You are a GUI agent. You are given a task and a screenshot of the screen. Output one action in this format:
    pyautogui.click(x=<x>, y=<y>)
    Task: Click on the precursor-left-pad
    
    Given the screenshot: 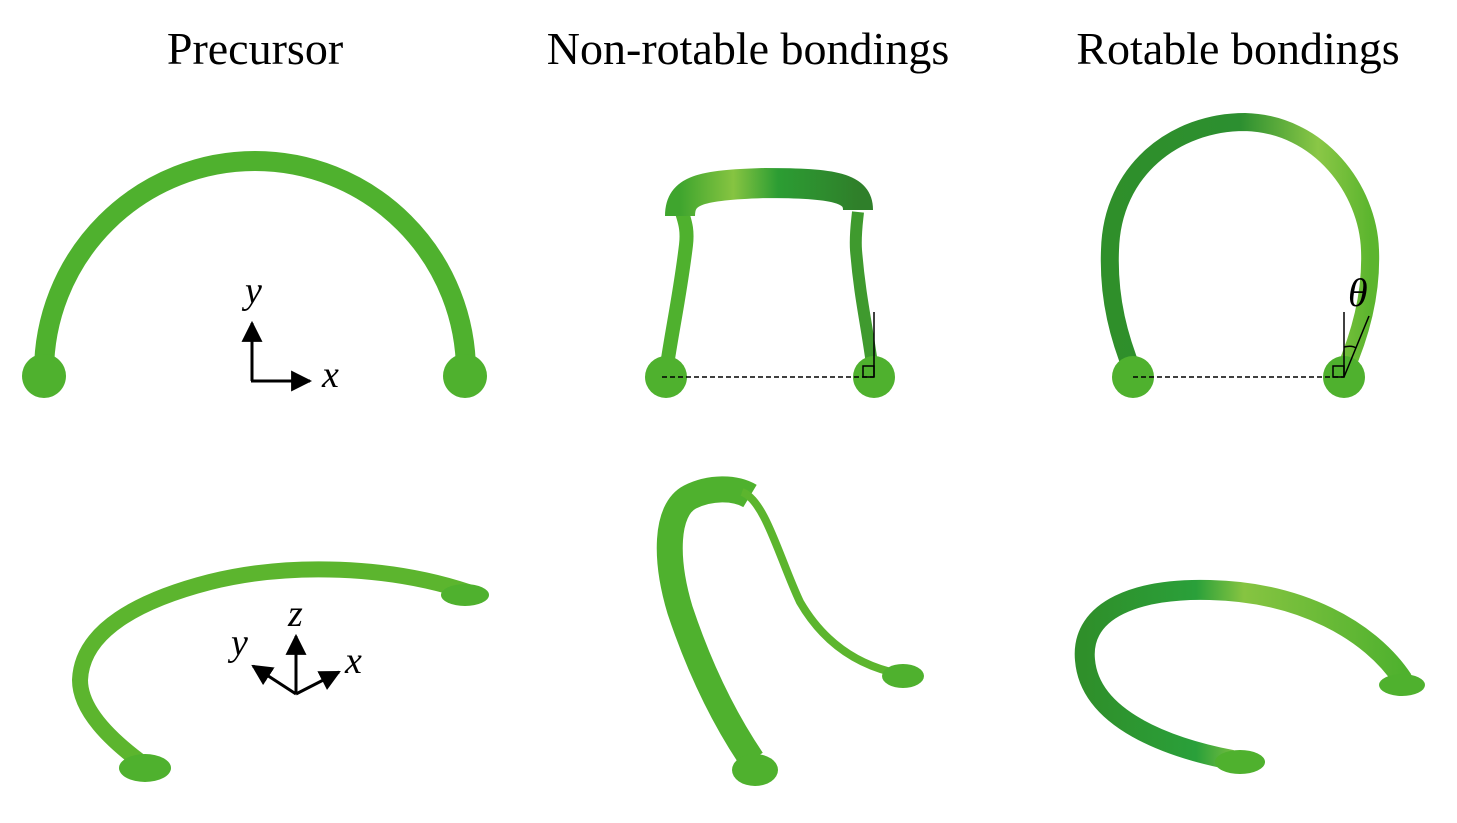 What is the action you would take?
    pyautogui.click(x=44, y=376)
    